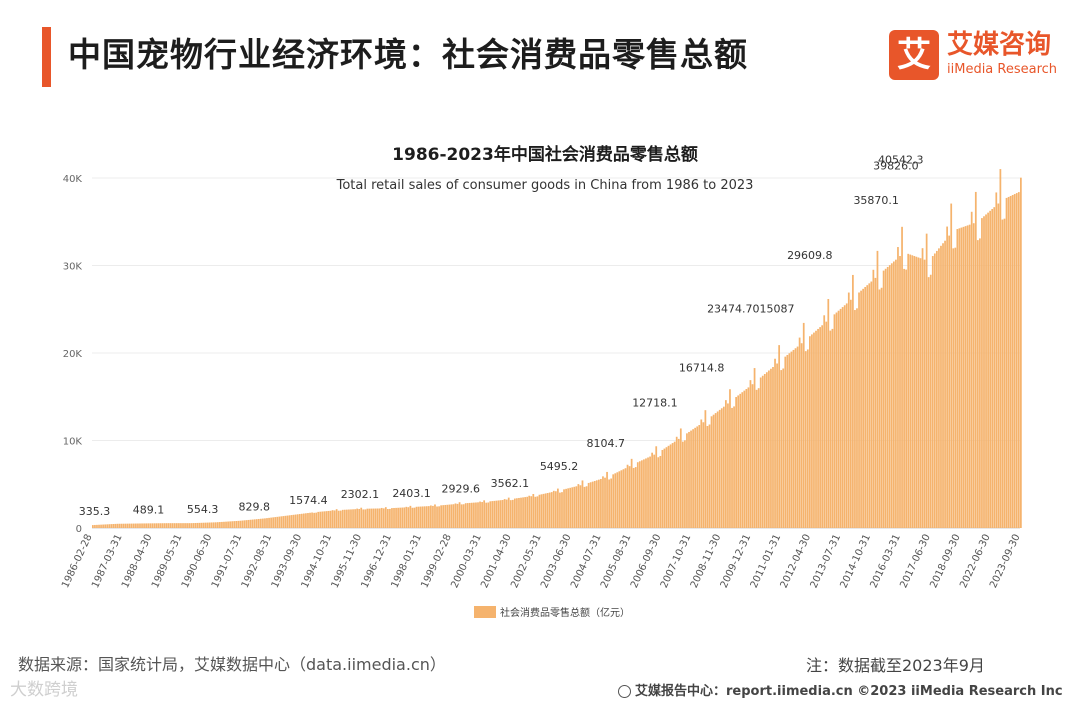 The width and height of the screenshot is (1080, 702). Describe the element at coordinates (73, 179) in the screenshot. I see `y-tick-label: 40K` at that location.